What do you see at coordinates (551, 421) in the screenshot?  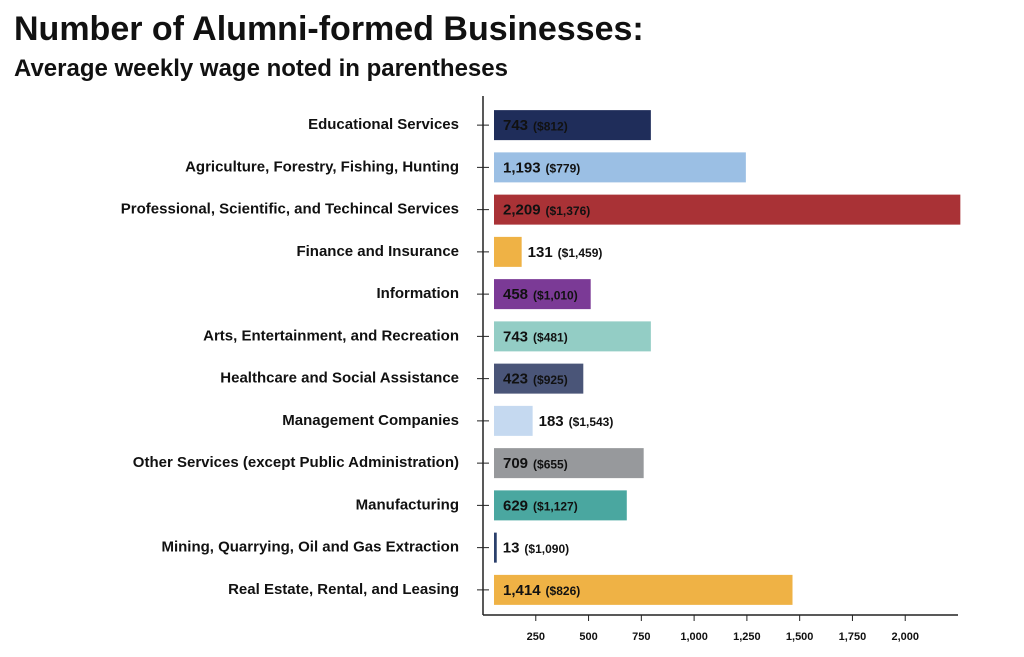 I see `value-label: 183` at bounding box center [551, 421].